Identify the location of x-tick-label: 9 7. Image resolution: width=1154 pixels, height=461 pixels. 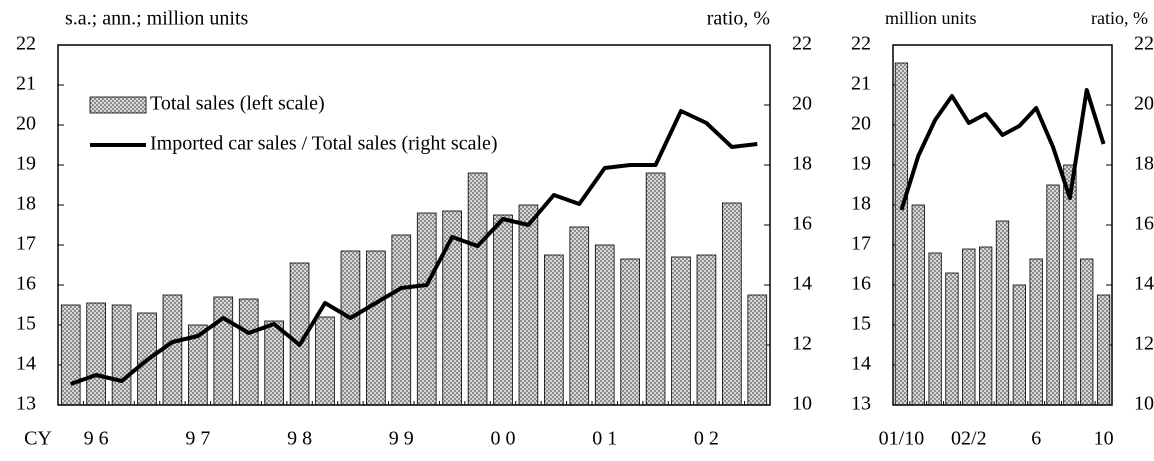
(197, 439).